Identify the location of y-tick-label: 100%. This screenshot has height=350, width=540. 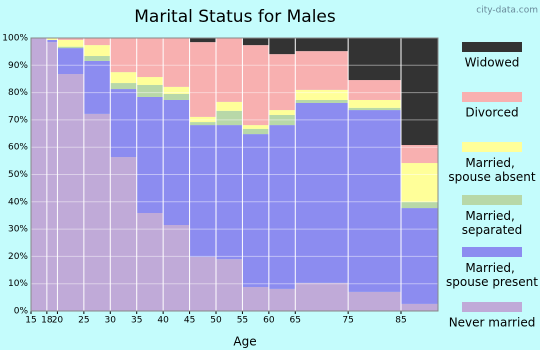
(15, 39).